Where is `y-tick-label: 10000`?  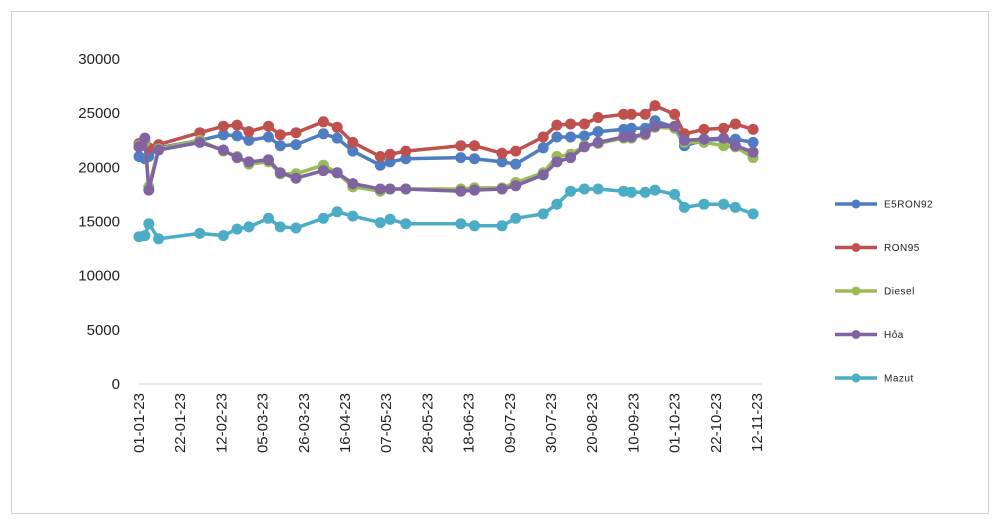
y-tick-label: 10000 is located at coordinates (99, 276).